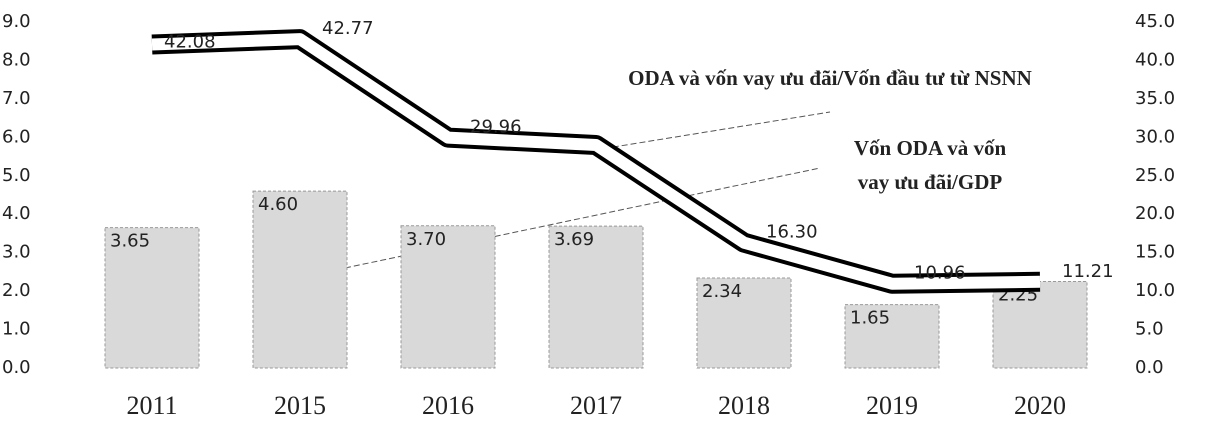 The image size is (1205, 423). What do you see at coordinates (300, 405) in the screenshot?
I see `x-tick-label: 2015` at bounding box center [300, 405].